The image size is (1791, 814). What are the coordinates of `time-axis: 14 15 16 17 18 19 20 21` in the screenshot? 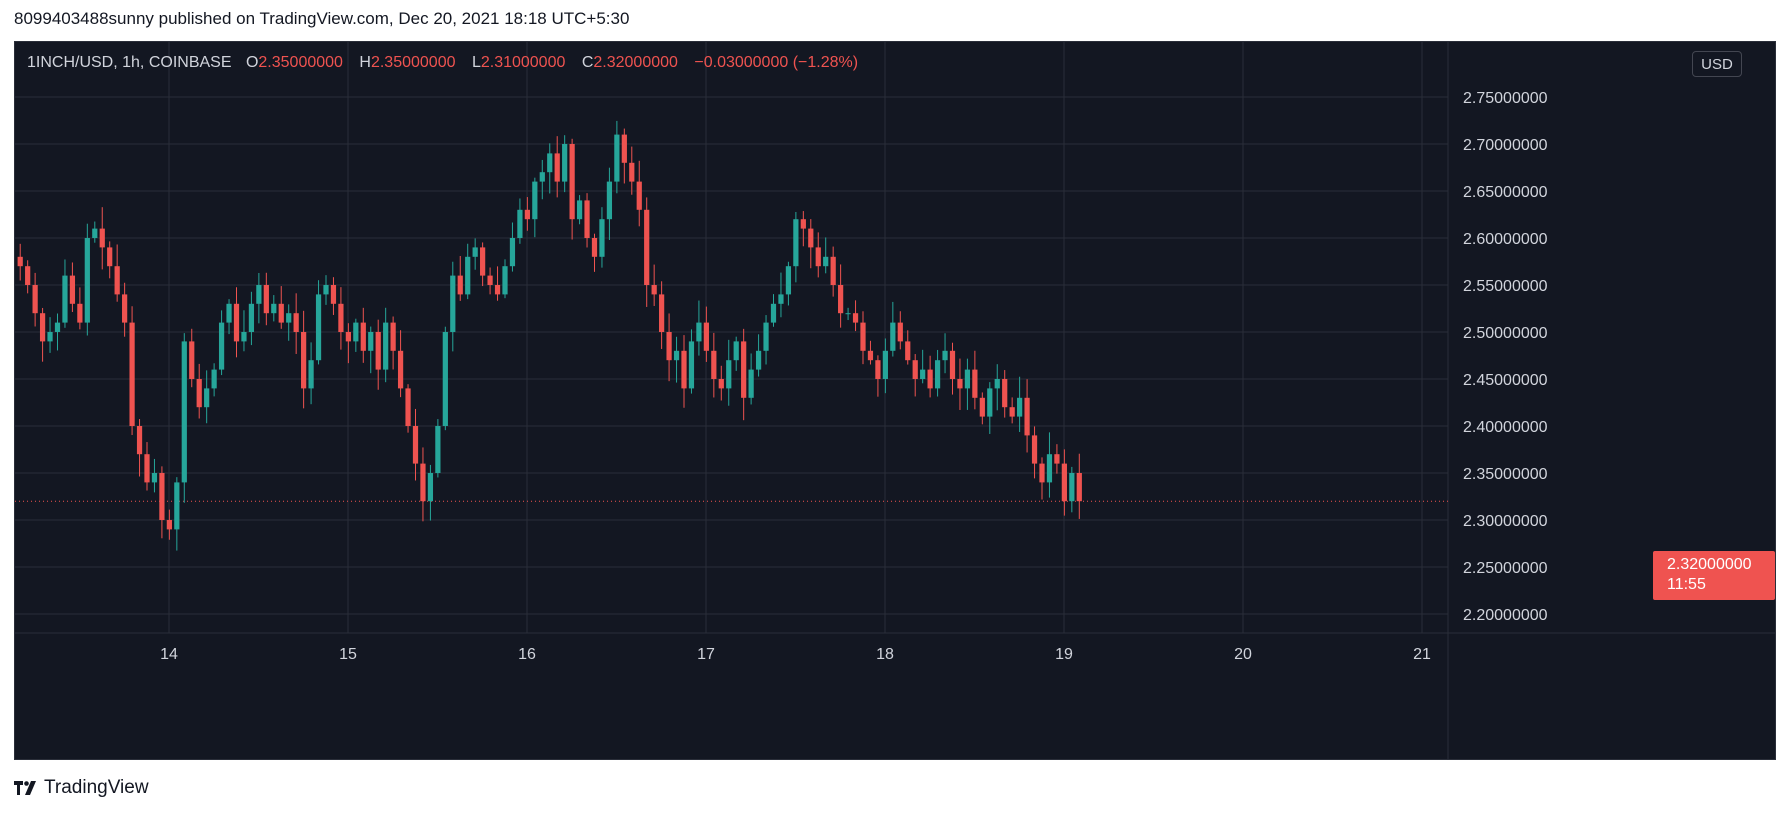 It's located at (795, 654).